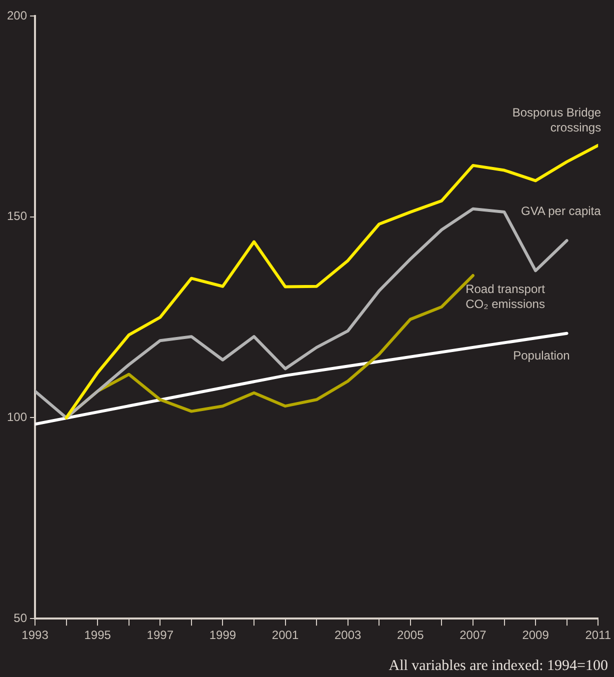  What do you see at coordinates (17, 216) in the screenshot?
I see `y-tick-label: 150` at bounding box center [17, 216].